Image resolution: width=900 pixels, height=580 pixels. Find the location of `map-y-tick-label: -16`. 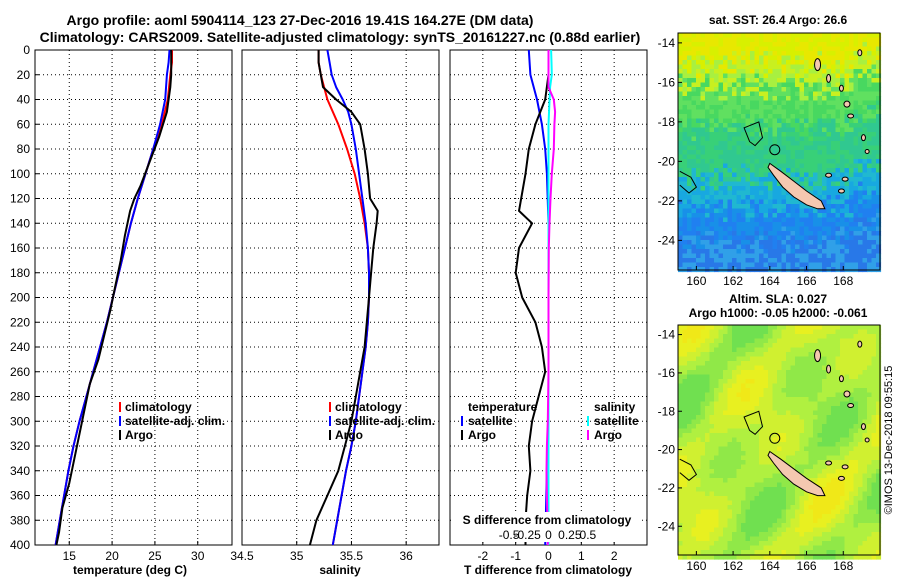

map-y-tick-label: -16 is located at coordinates (667, 82).